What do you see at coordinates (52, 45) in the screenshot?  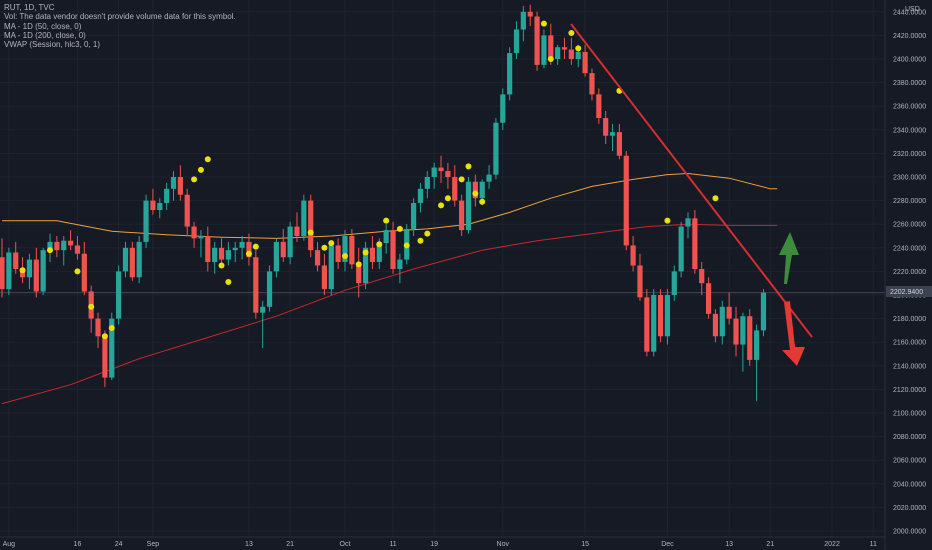 I see `vwap-legend: VWAP (Session, hlc3, 0, 1)` at bounding box center [52, 45].